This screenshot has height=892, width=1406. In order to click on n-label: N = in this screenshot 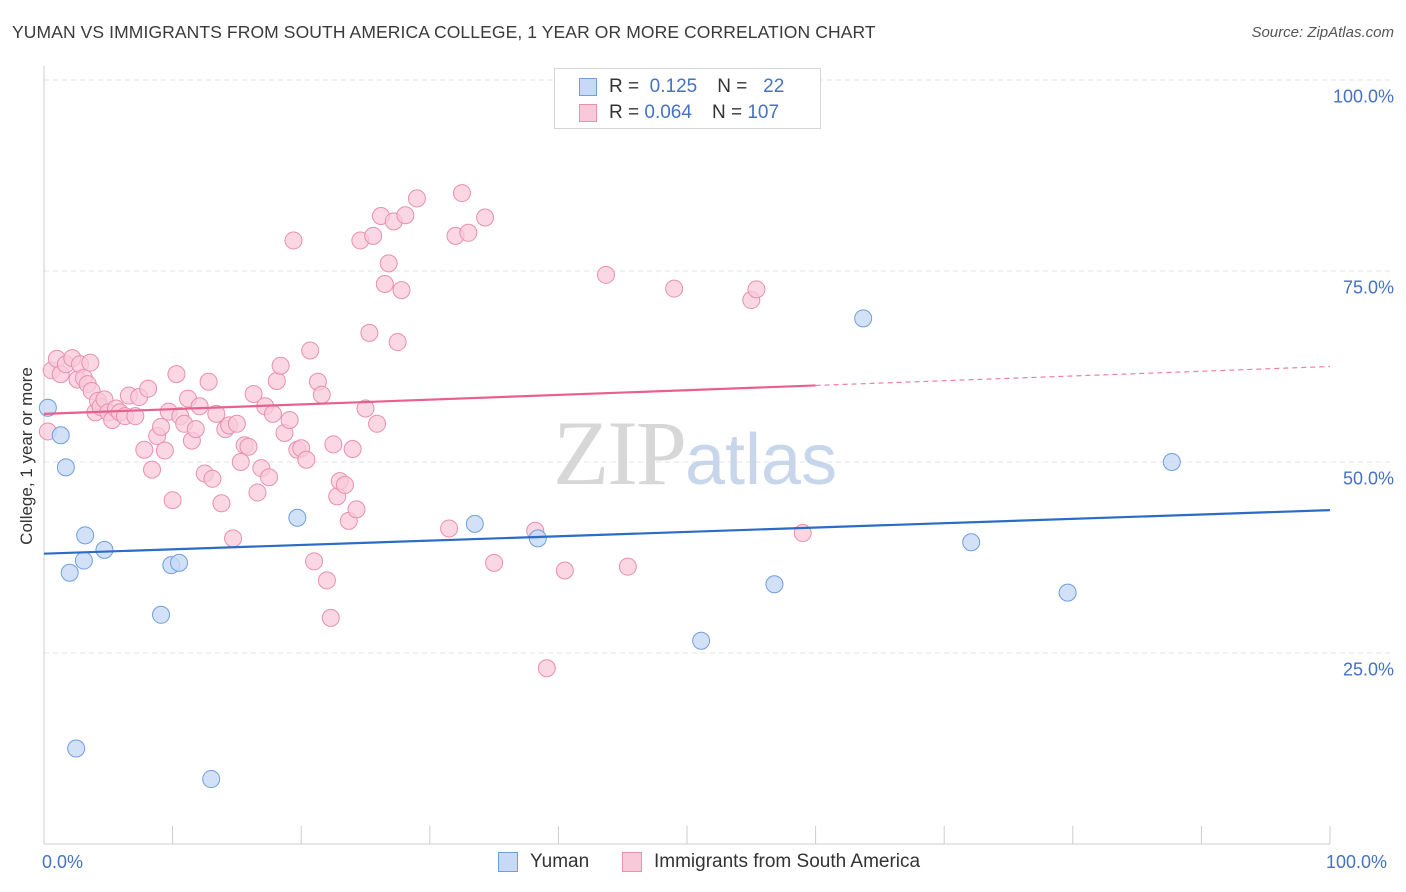, I will do `click(727, 112)`.